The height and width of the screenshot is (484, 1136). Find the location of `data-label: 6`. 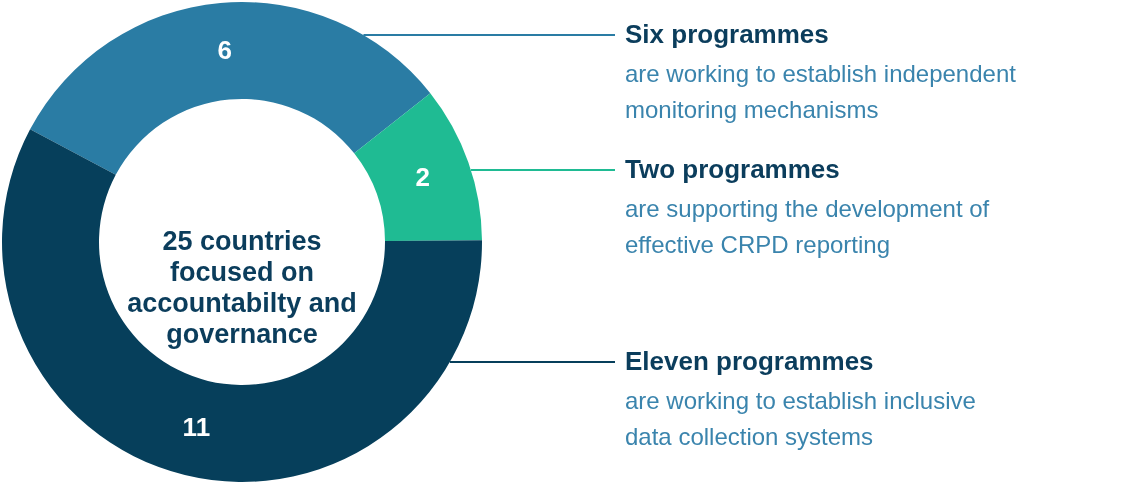

data-label: 6 is located at coordinates (225, 50).